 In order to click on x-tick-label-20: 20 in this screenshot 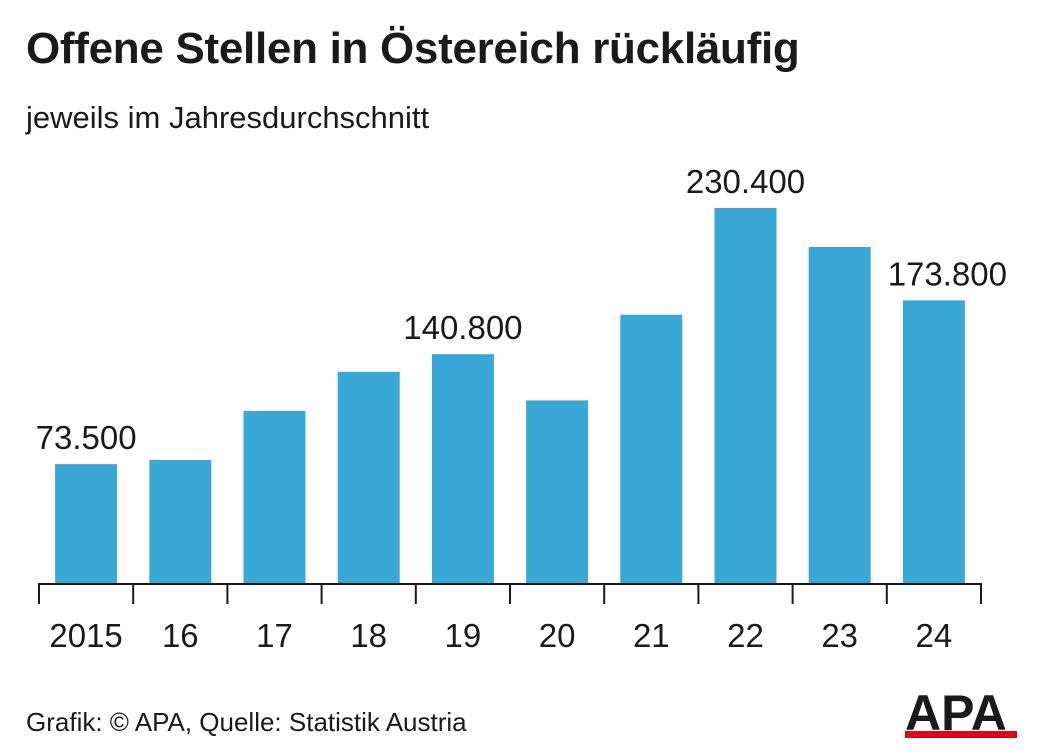, I will do `click(557, 635)`.